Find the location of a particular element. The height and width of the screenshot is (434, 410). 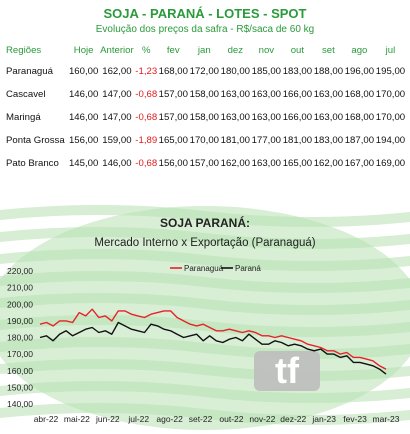

y-tick-label: 190,00 is located at coordinates (20, 321).